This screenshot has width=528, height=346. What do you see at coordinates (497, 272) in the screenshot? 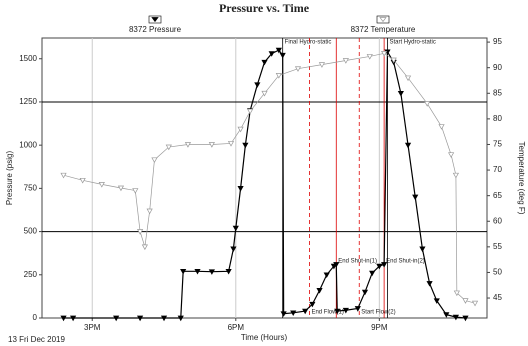
I see `y2-tick-label: 50` at bounding box center [497, 272].